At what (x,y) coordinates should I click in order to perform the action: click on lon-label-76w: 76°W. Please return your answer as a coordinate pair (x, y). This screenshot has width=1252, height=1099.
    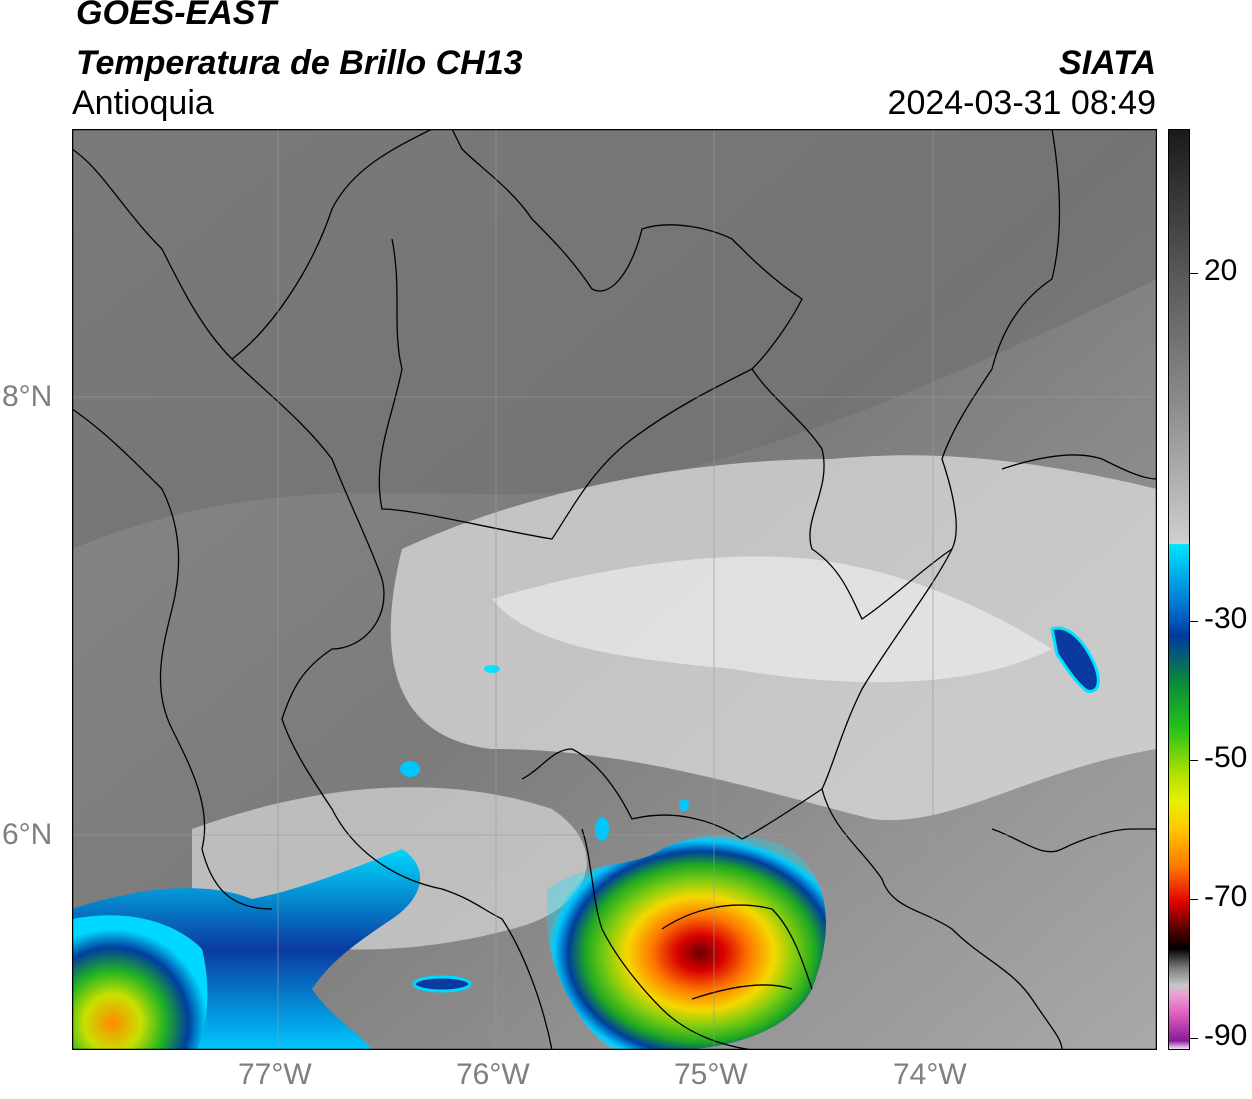
    Looking at the image, I should click on (493, 1074).